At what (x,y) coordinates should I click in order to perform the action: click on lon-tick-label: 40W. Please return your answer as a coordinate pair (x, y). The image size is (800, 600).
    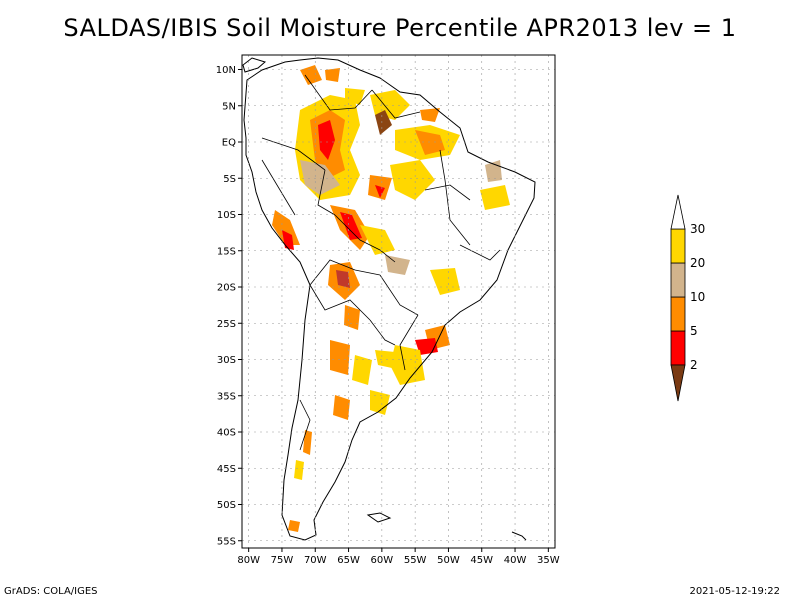
    Looking at the image, I should click on (515, 560).